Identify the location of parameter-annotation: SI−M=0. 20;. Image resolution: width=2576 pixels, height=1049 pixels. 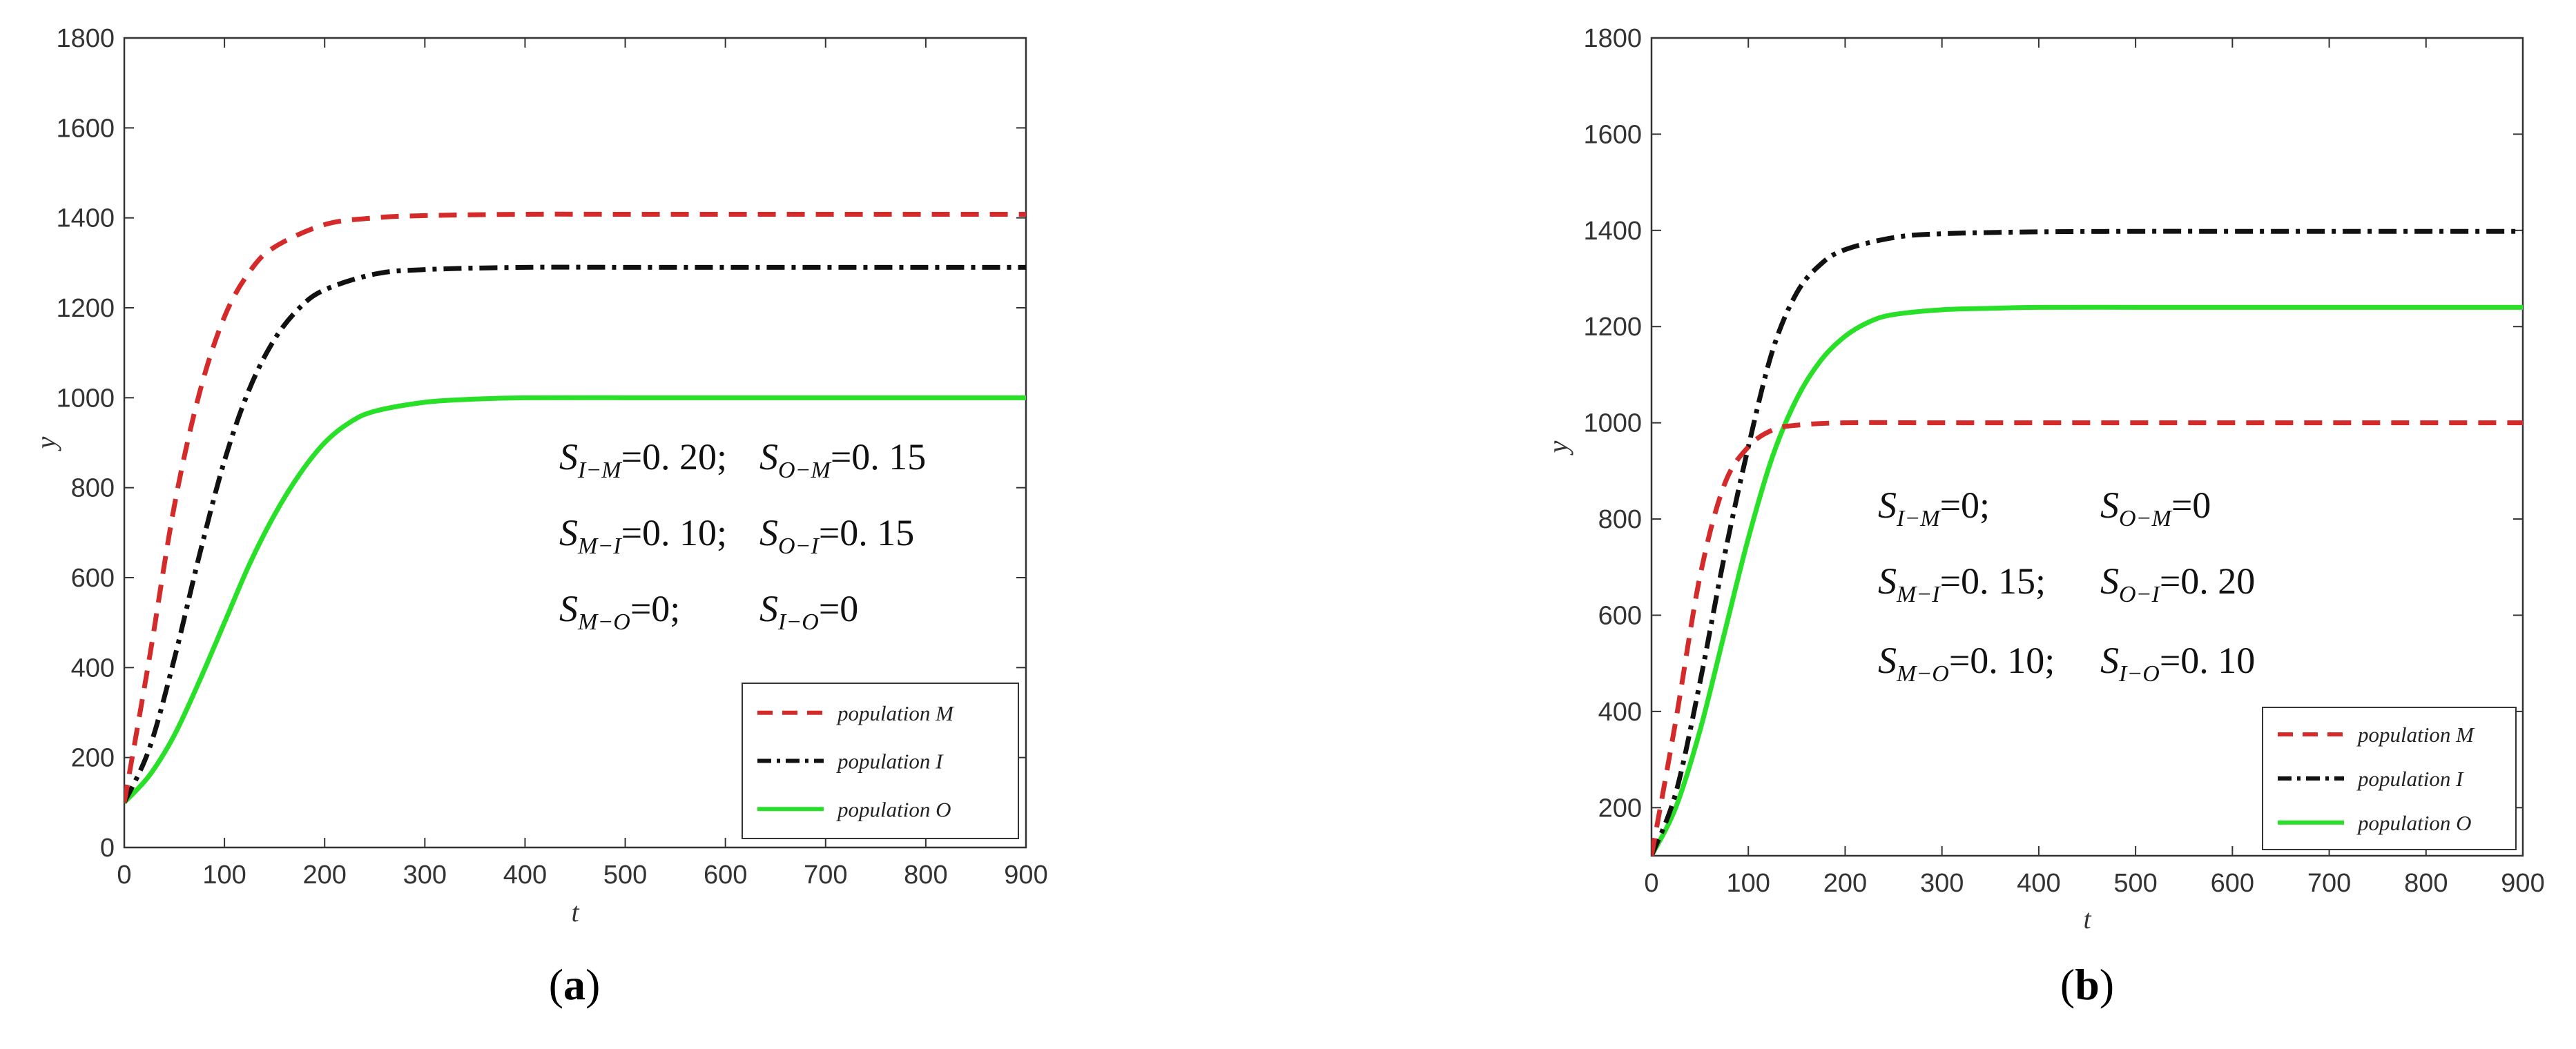
(643, 460).